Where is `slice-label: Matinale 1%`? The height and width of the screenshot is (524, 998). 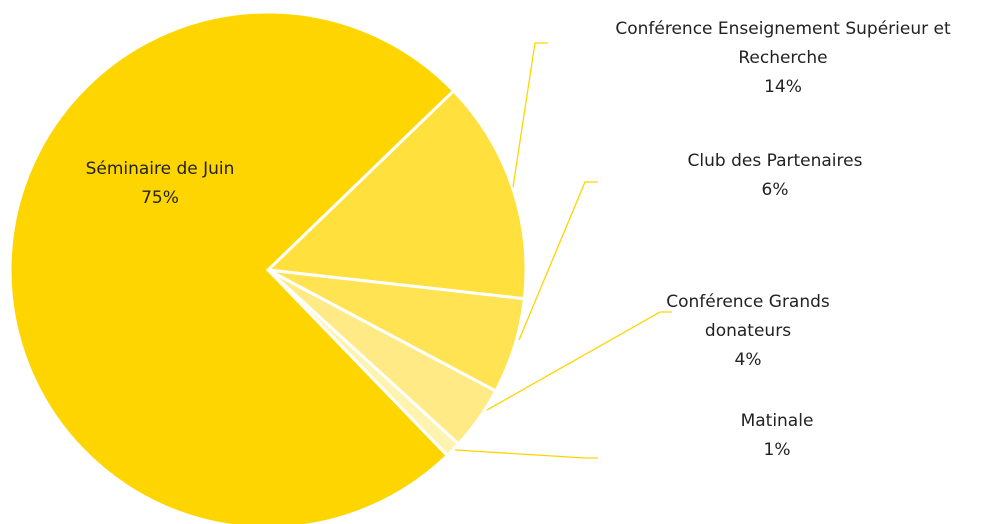 slice-label: Matinale 1% is located at coordinates (777, 436).